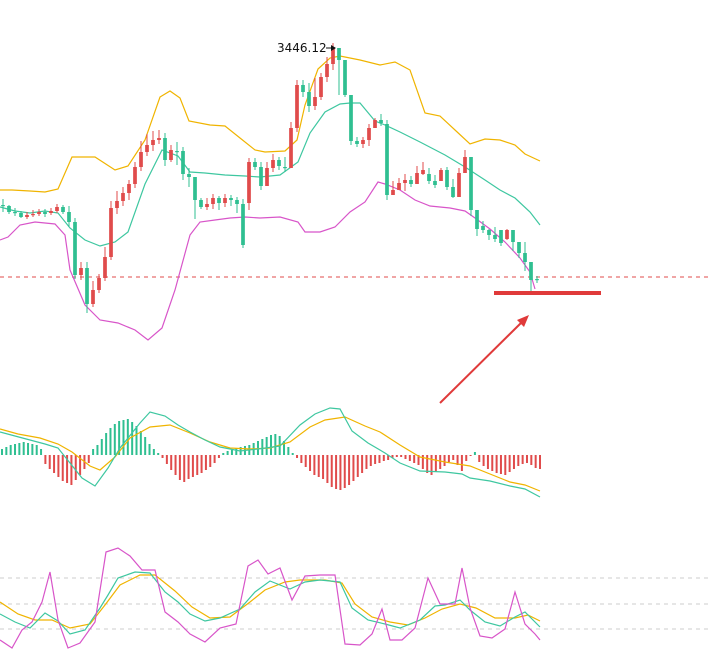 This screenshot has height=651, width=710. What do you see at coordinates (481, 362) in the screenshot?
I see `annotation-arrow-shaft` at bounding box center [481, 362].